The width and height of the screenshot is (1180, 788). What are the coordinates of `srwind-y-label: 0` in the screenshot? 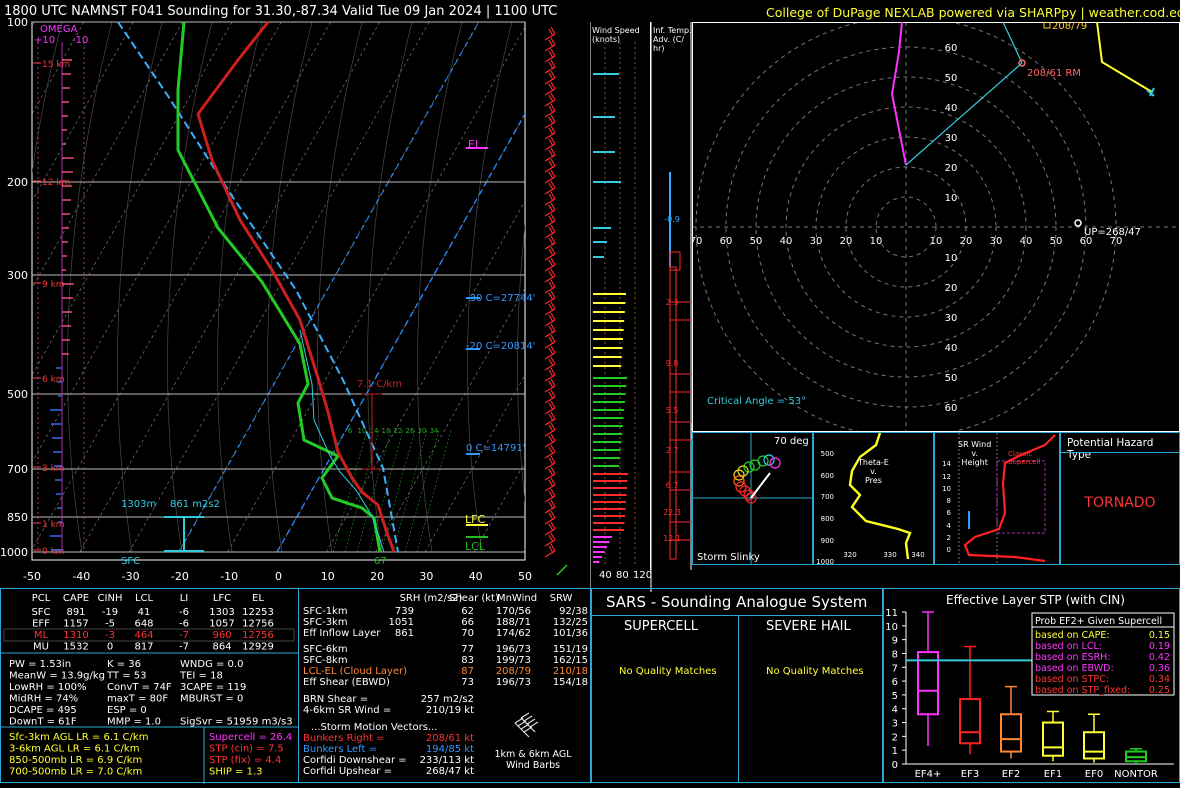 It's located at (949, 550).